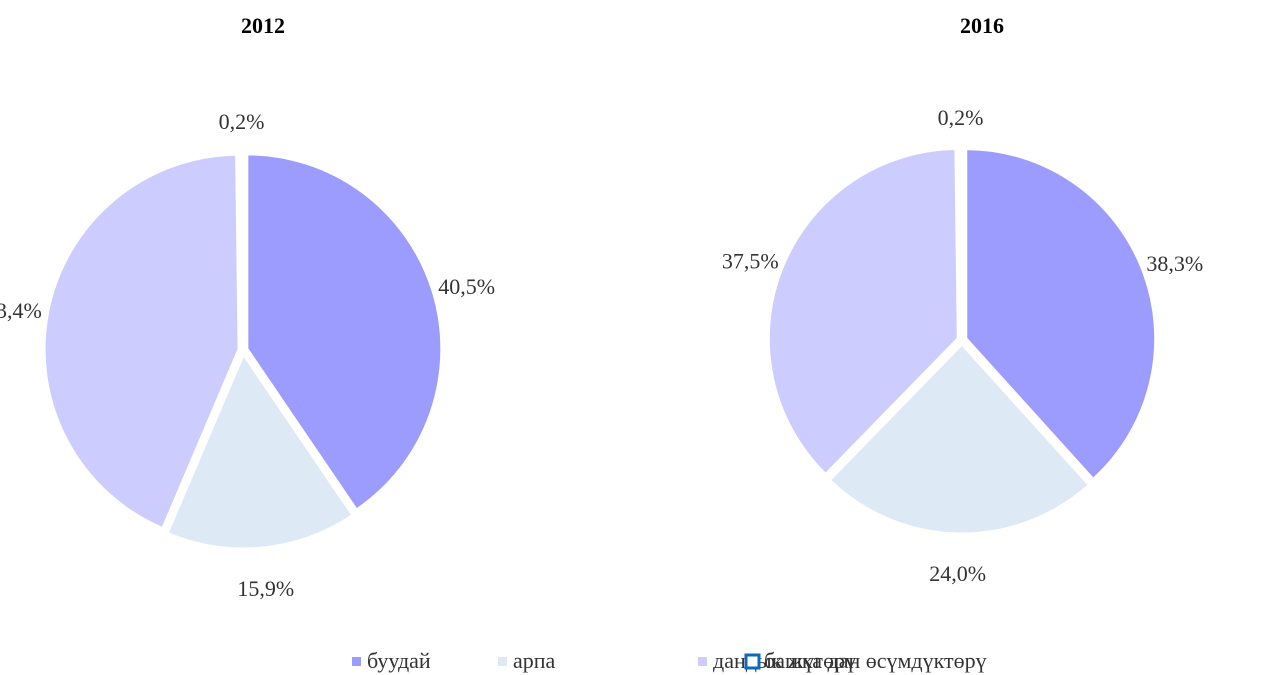  Describe the element at coordinates (957, 573) in the screenshot. I see `data-label: 24,0%` at that location.